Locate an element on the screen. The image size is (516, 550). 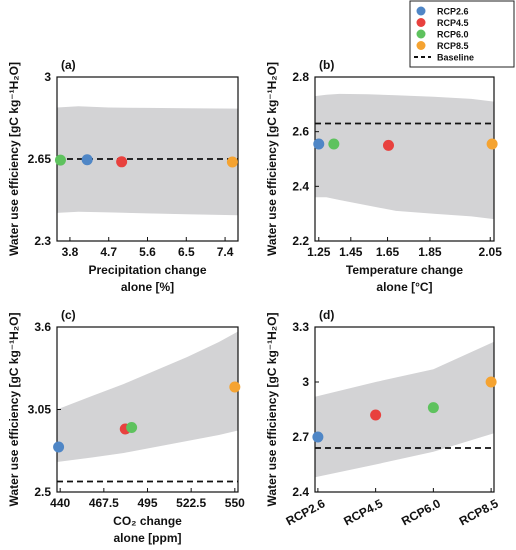
x-tick-label: 1.65 is located at coordinates (388, 252).